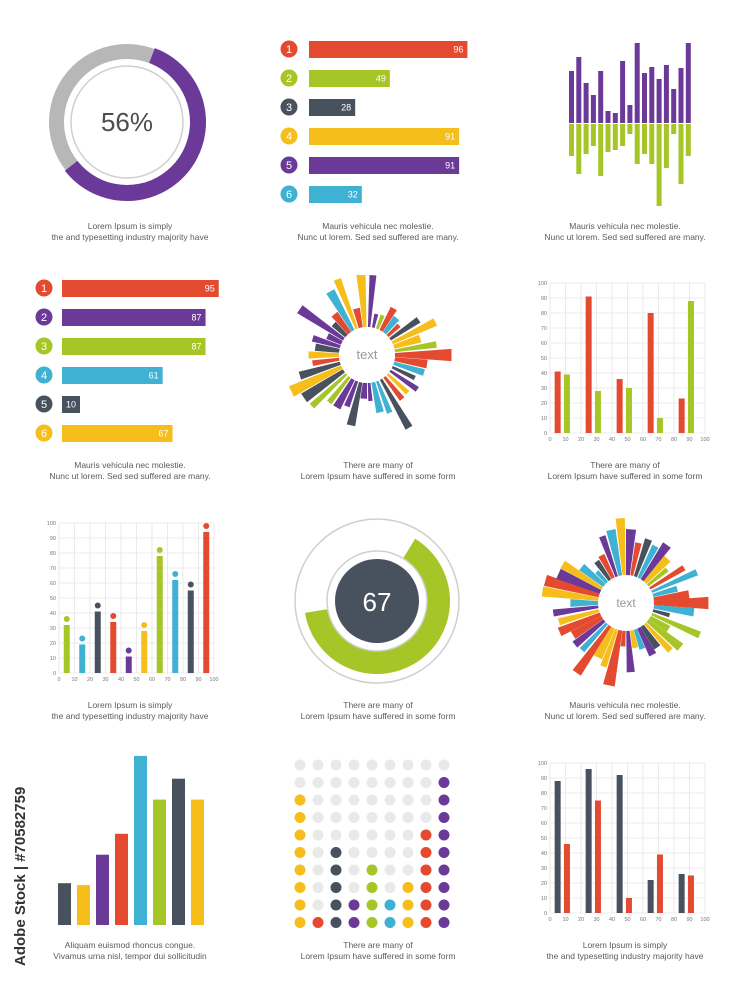 The image size is (753, 1000). What do you see at coordinates (643, 920) in the screenshot?
I see `x-tick-label: 60` at bounding box center [643, 920].